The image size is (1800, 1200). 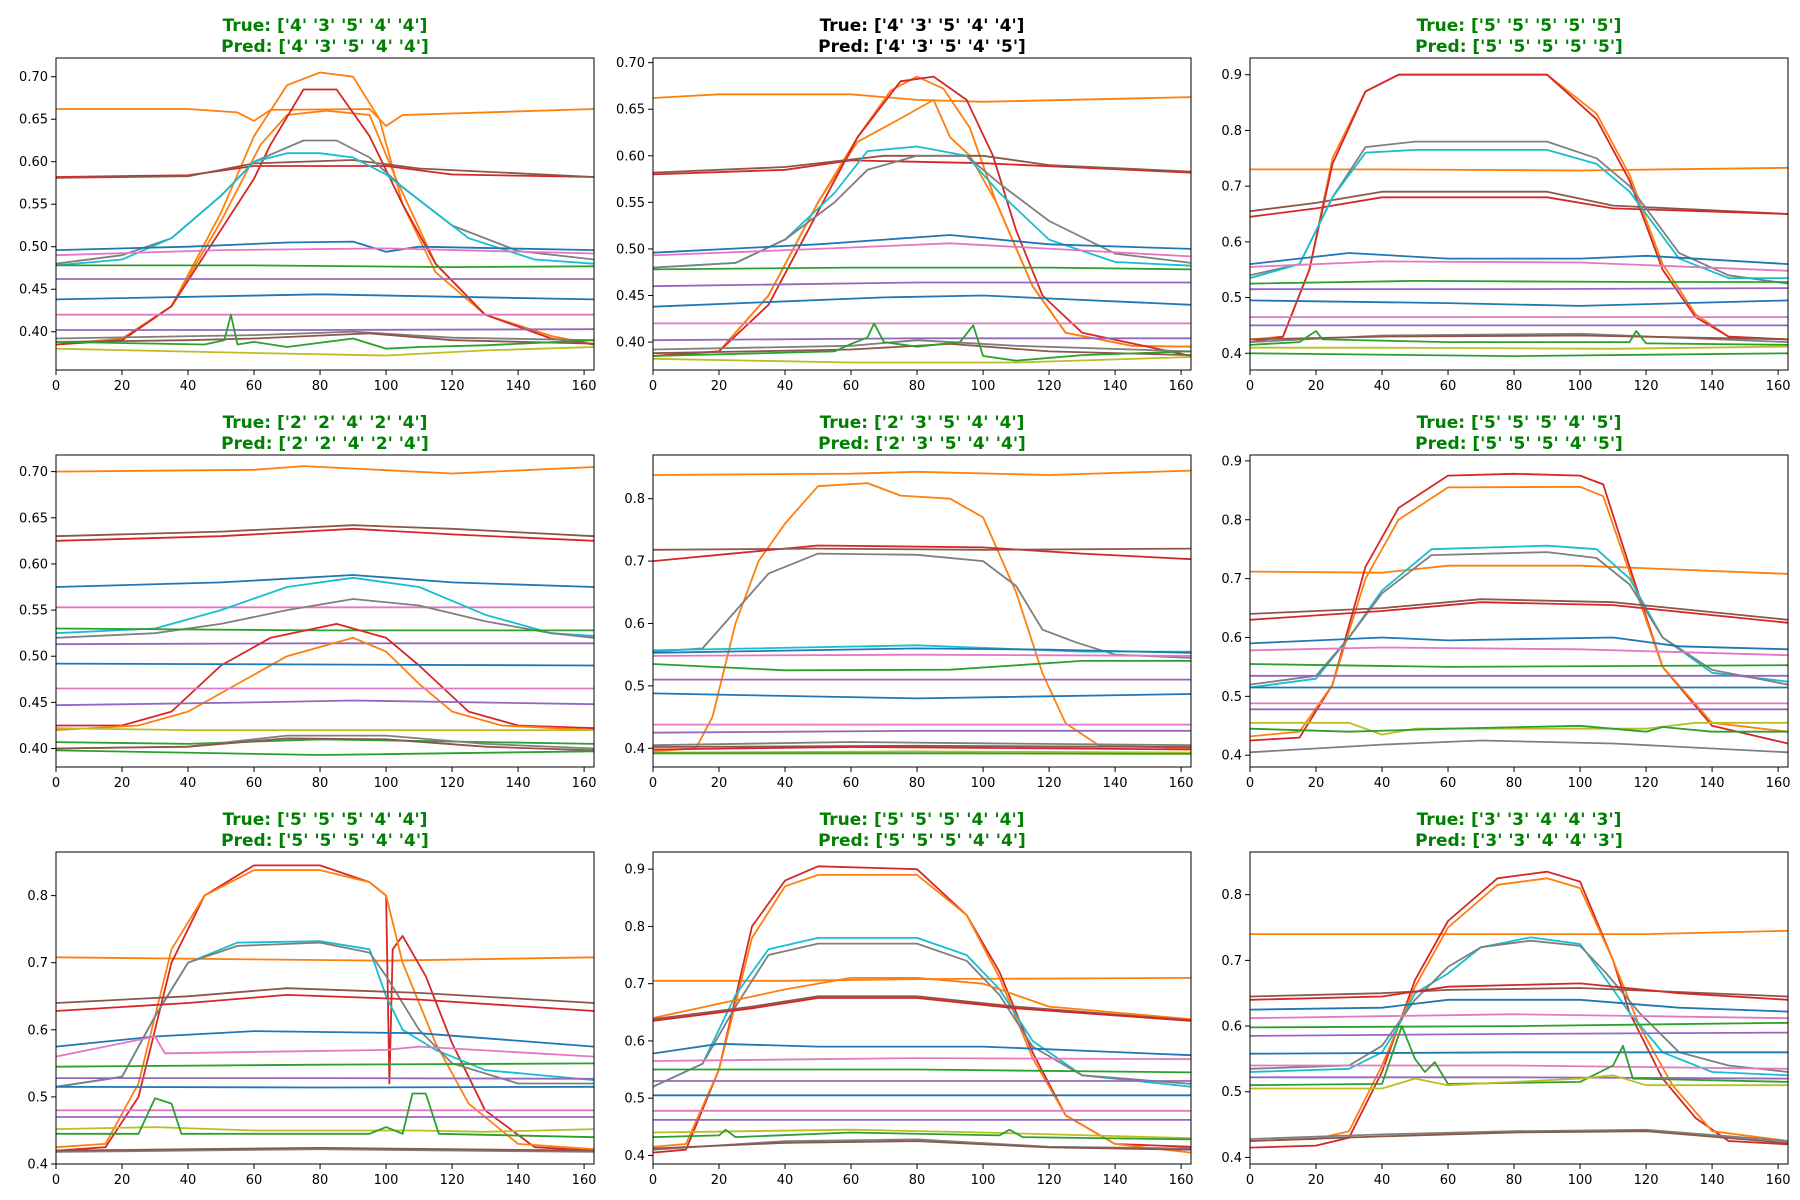 What do you see at coordinates (33, 564) in the screenshot?
I see `y-tick-label: 0.60` at bounding box center [33, 564].